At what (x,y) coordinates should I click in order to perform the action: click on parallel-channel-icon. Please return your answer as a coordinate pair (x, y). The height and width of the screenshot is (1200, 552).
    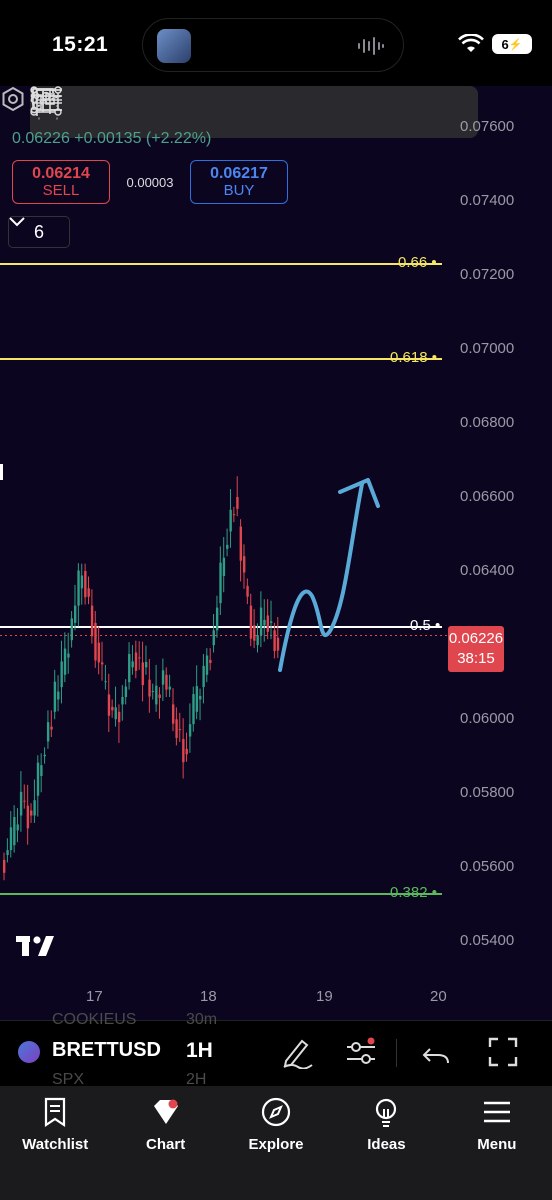
    Looking at the image, I should click on (175, 112).